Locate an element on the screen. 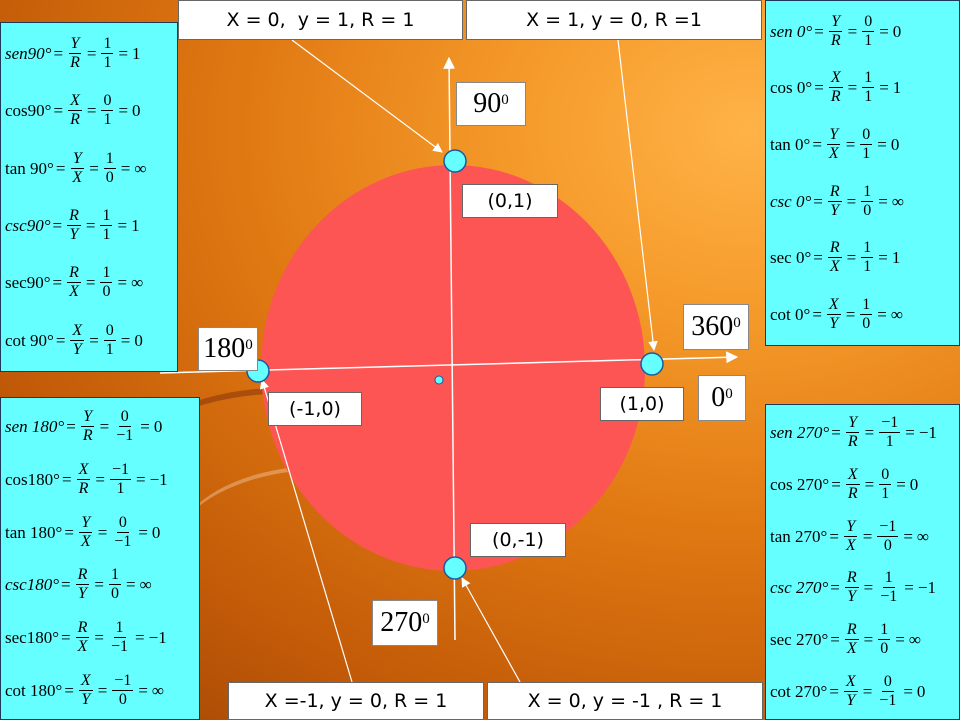  point-0-marker is located at coordinates (652, 364).